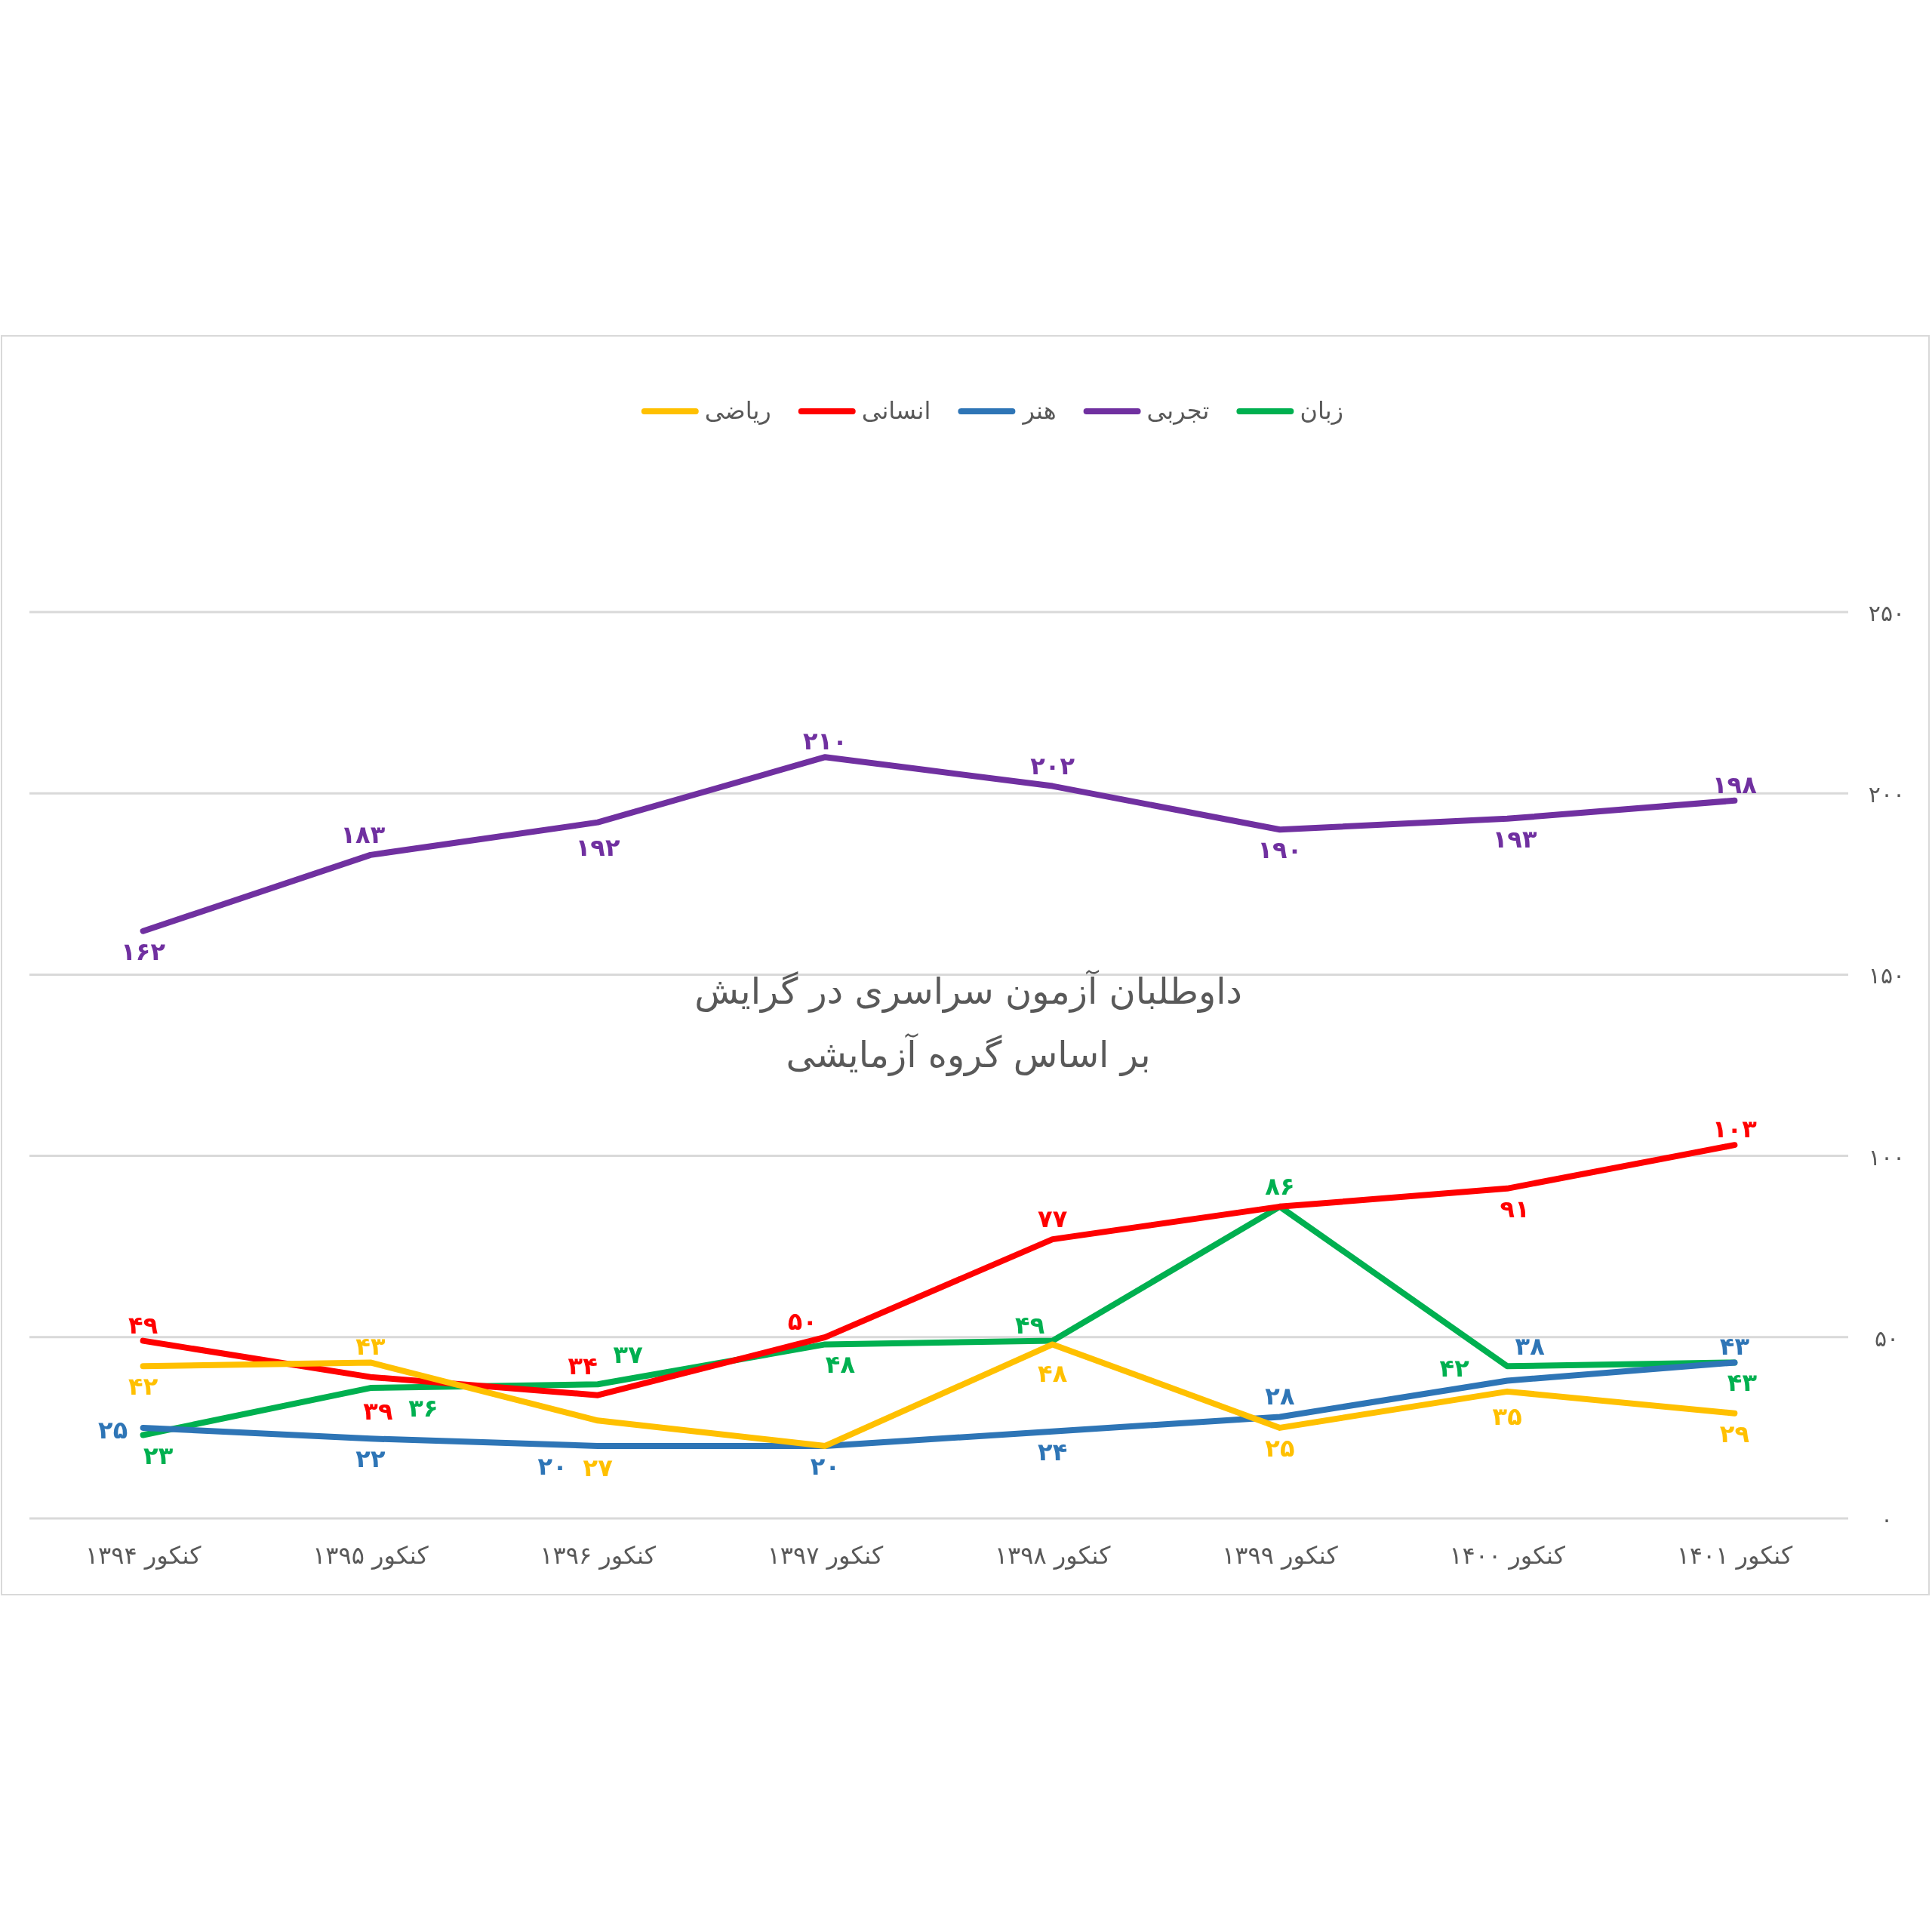 The width and height of the screenshot is (1932, 1932). What do you see at coordinates (1887, 975) in the screenshot?
I see `y-tick-label: ۱۵۰` at bounding box center [1887, 975].